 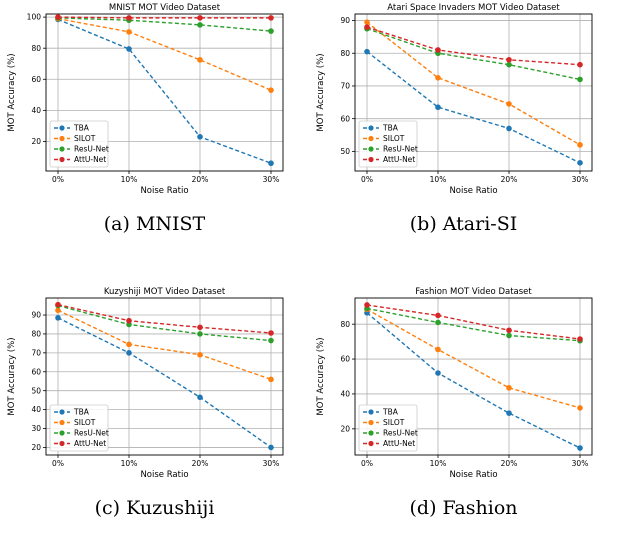 What do you see at coordinates (473, 54) in the screenshot?
I see `series-line-resu-net` at bounding box center [473, 54].